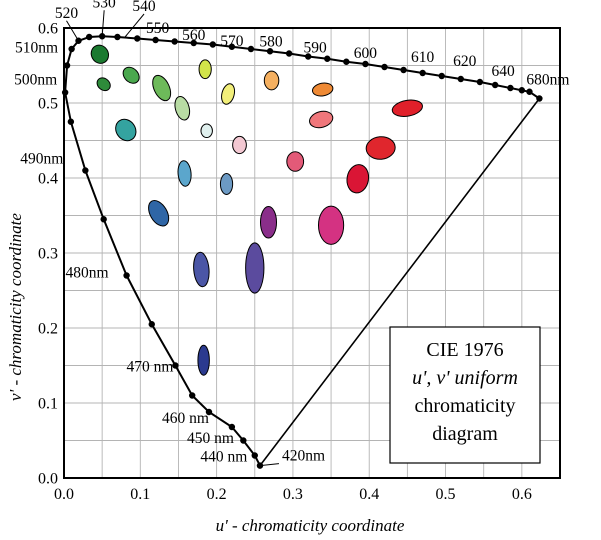 The image size is (601, 540). What do you see at coordinates (465, 378) in the screenshot?
I see `title-line-2: u', v' uniform` at bounding box center [465, 378].